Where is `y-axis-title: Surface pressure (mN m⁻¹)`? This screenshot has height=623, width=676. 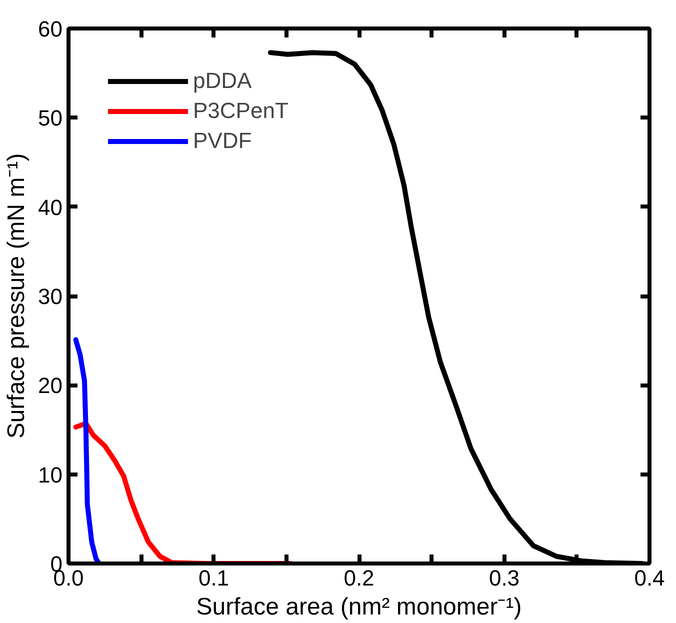 y-axis-title: Surface pressure (mN m⁻¹) is located at coordinates (16, 296).